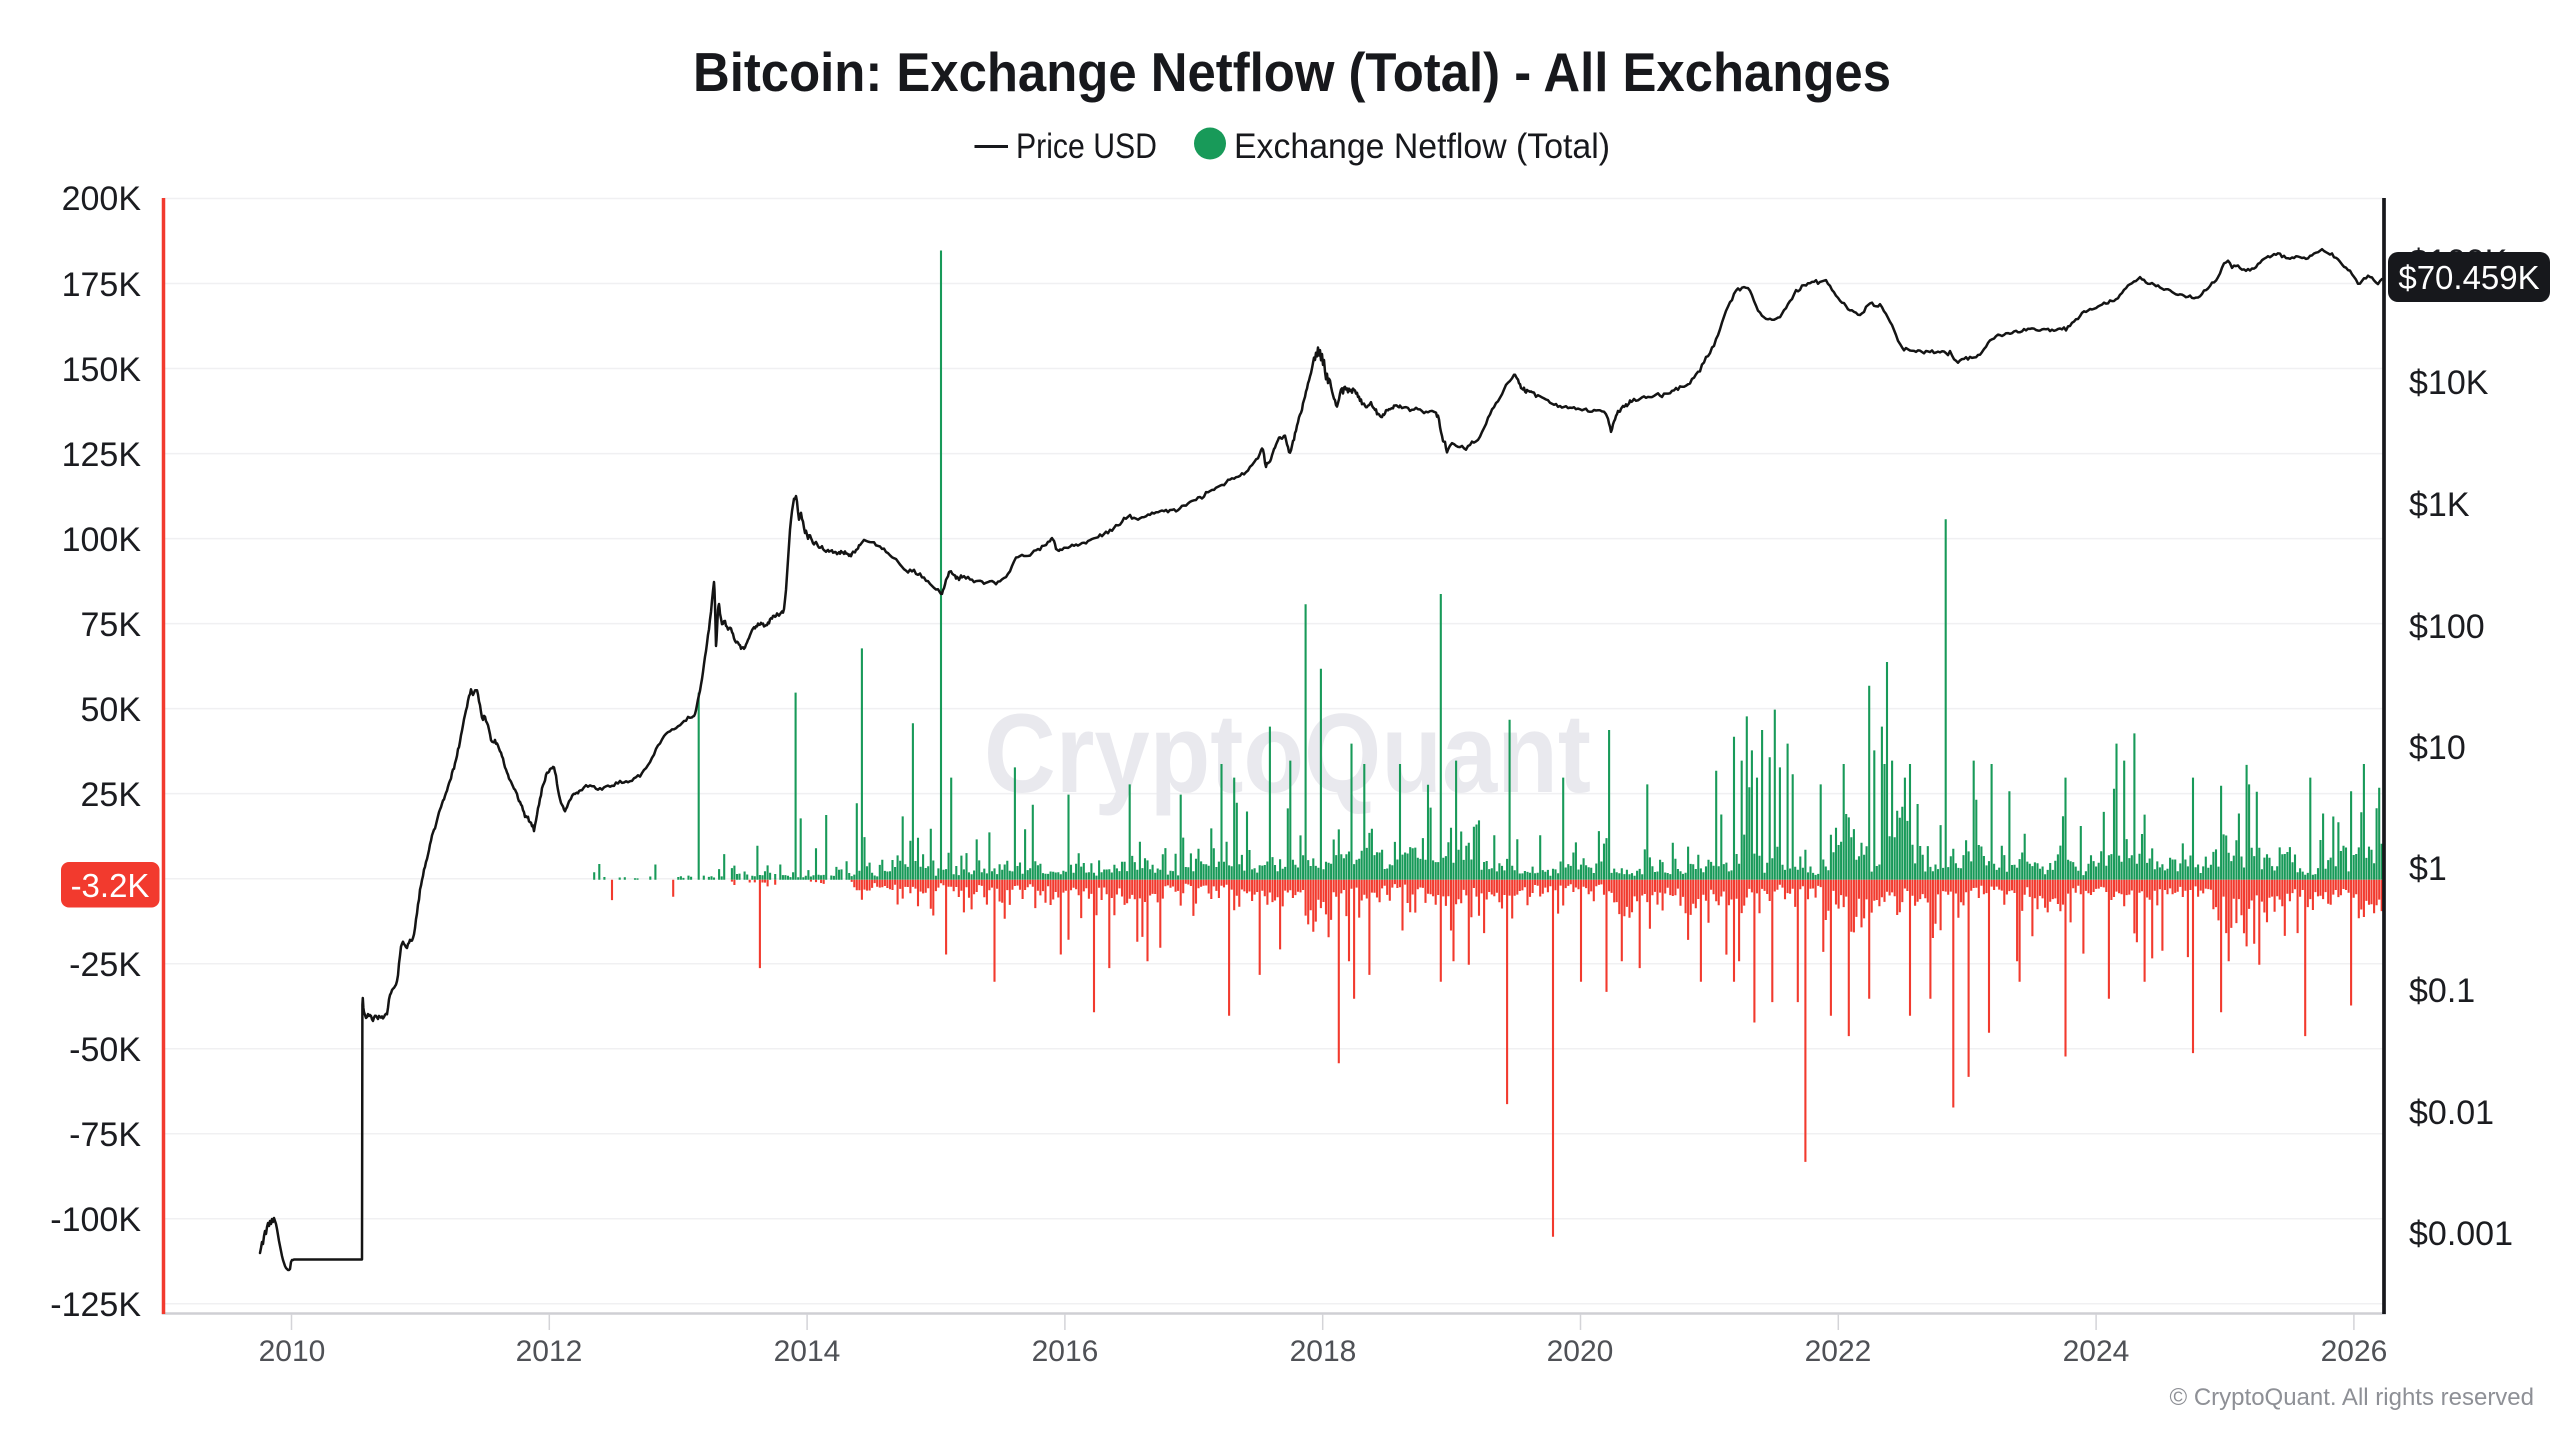 Image resolution: width=2560 pixels, height=1440 pixels. Describe the element at coordinates (2451, 1113) in the screenshot. I see `svg-text: $0.01` at that location.